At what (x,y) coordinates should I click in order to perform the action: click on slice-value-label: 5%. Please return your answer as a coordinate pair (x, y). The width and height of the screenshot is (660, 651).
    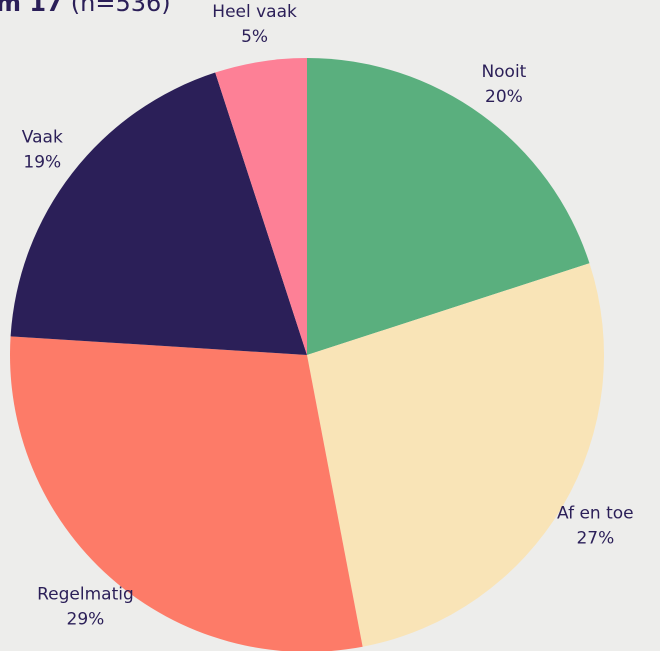
    Looking at the image, I should click on (254, 37).